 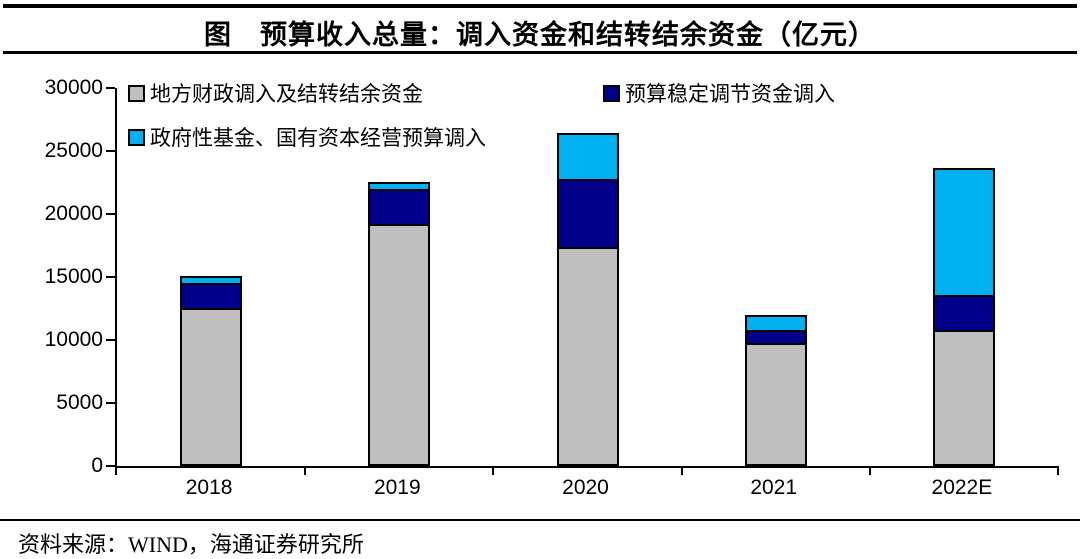 What do you see at coordinates (585, 487) in the screenshot?
I see `x-axis-label: 2020` at bounding box center [585, 487].